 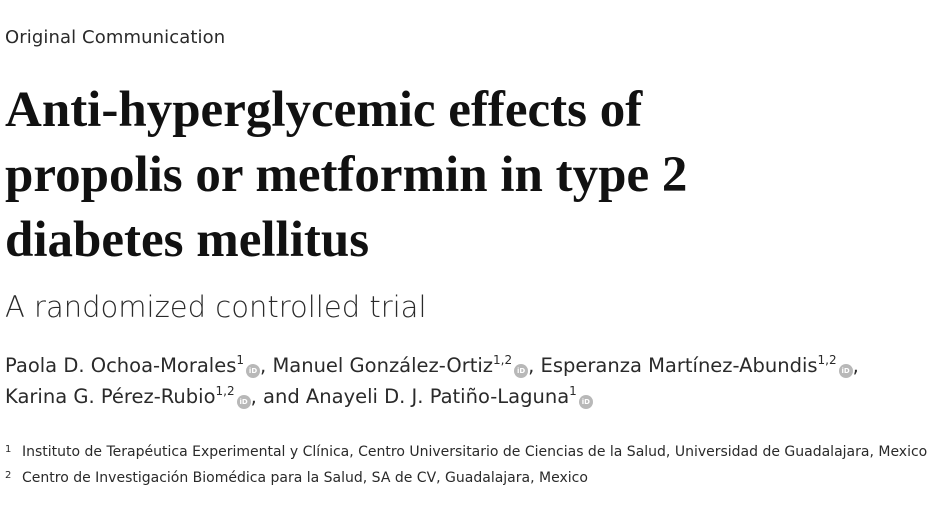 I want to click on author-name: Manuel González-Ortiz, so click(x=383, y=365).